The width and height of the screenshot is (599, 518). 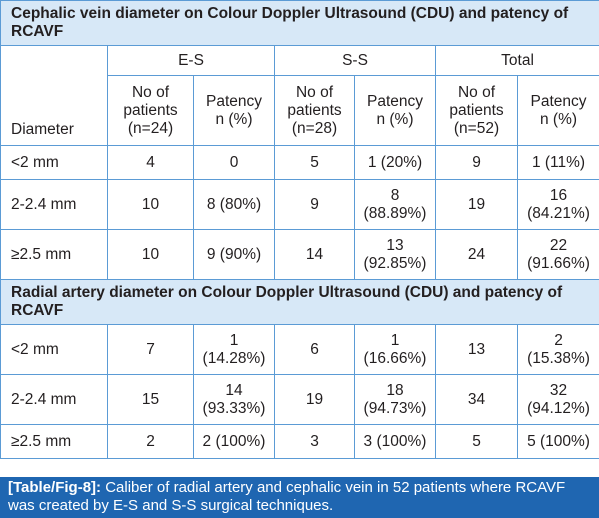 What do you see at coordinates (314, 204) in the screenshot?
I see `ss-patients-cell: 9` at bounding box center [314, 204].